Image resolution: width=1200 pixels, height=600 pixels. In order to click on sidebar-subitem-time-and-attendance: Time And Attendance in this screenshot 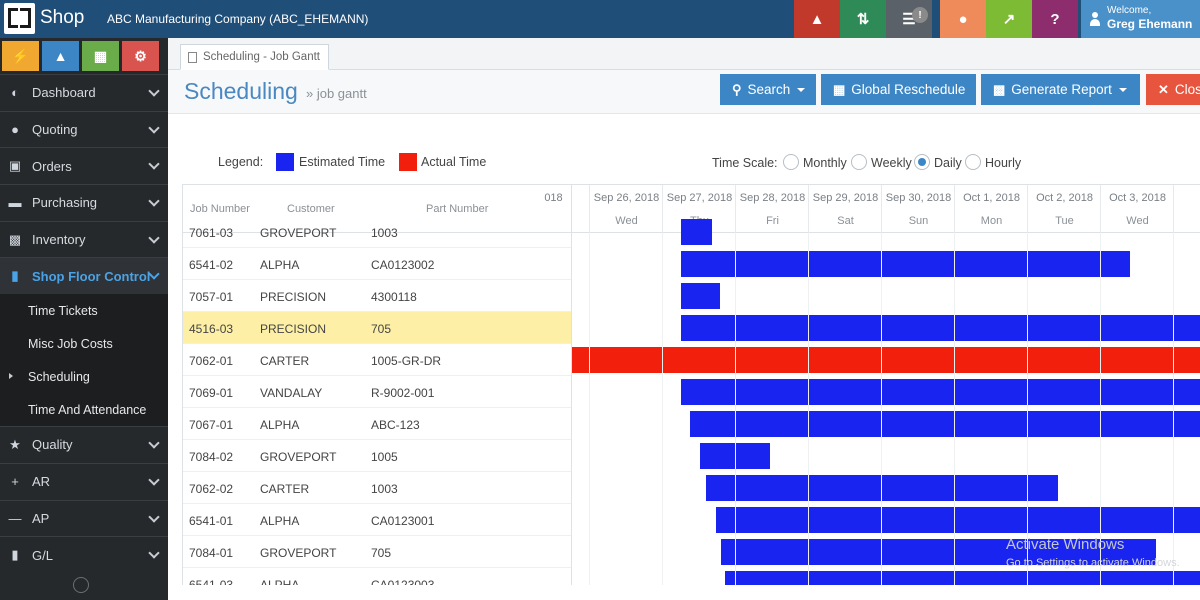, I will do `click(84, 410)`.